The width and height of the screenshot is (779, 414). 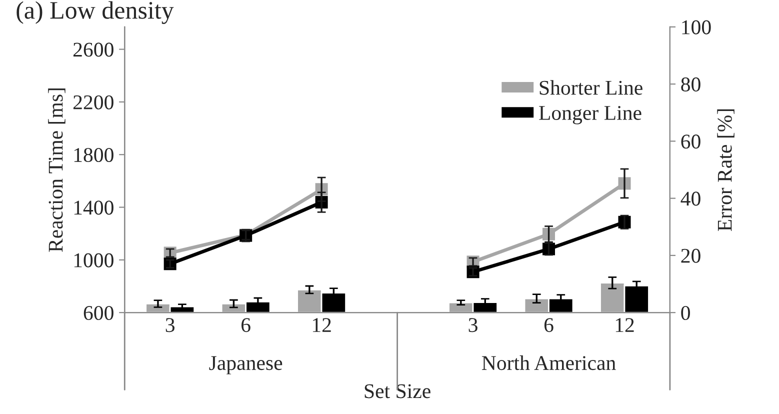 I want to click on y-tick-label: 1800, so click(x=94, y=155).